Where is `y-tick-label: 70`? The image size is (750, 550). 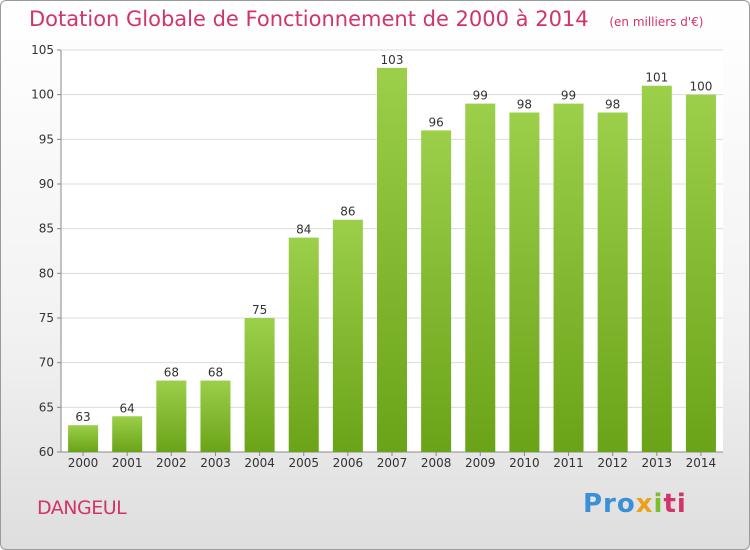
y-tick-label: 70 is located at coordinates (46, 363).